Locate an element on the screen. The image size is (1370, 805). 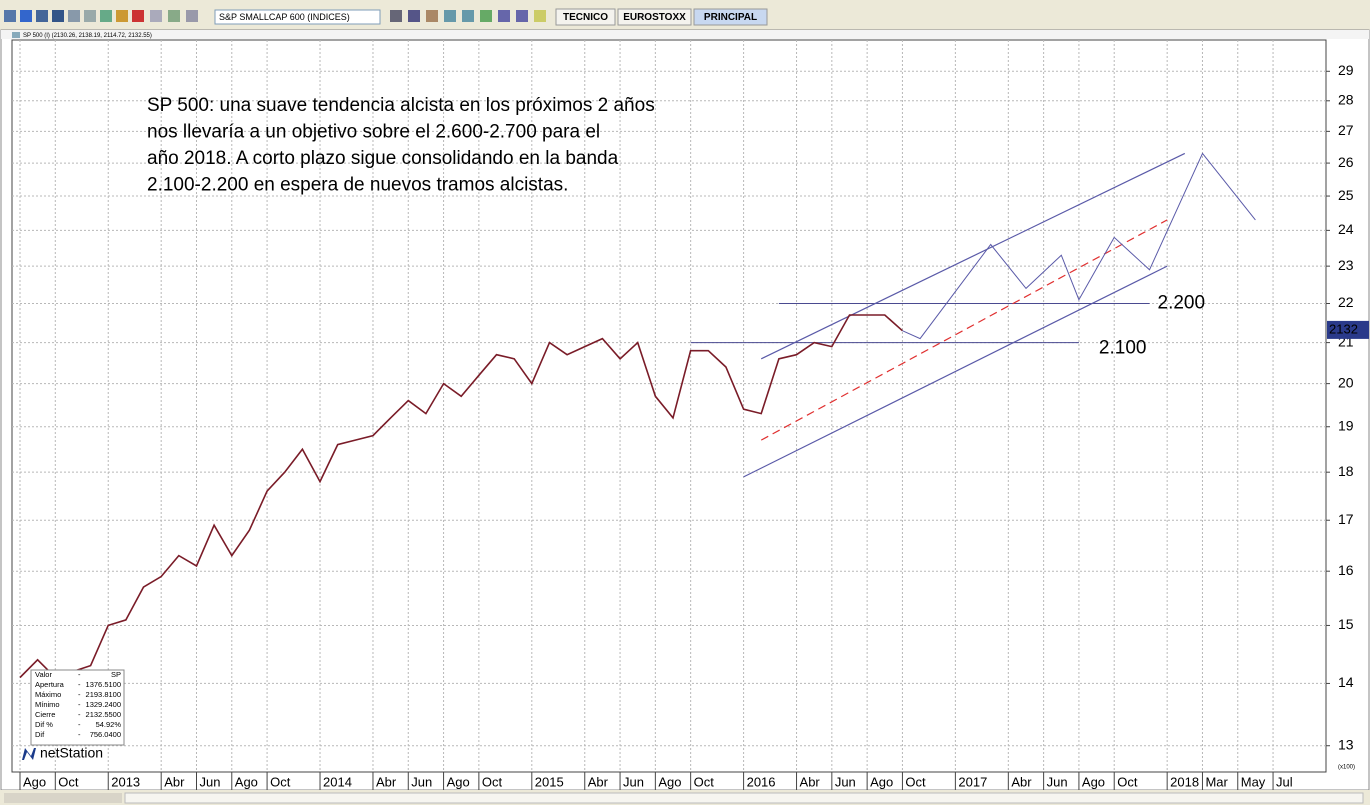
tab-label: EUROSTOXX is located at coordinates (654, 17).